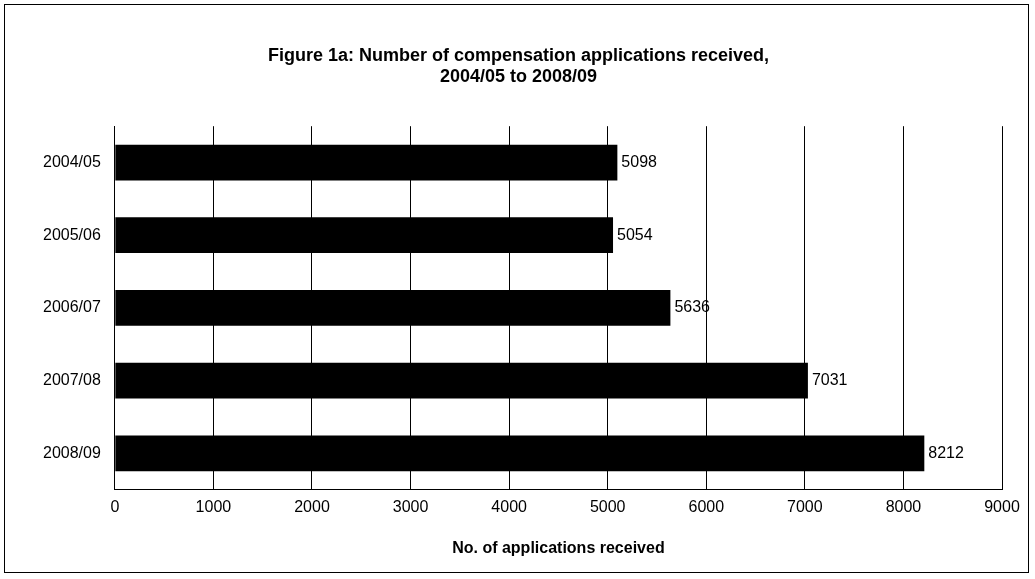 The height and width of the screenshot is (579, 1035). I want to click on y-tick-label: 2008/09, so click(71, 452).